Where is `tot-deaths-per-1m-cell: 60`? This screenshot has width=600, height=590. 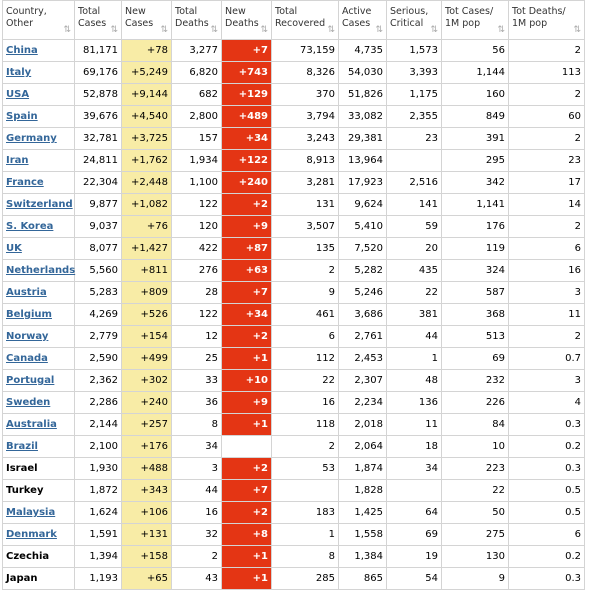 tot-deaths-per-1m-cell: 60 is located at coordinates (546, 116).